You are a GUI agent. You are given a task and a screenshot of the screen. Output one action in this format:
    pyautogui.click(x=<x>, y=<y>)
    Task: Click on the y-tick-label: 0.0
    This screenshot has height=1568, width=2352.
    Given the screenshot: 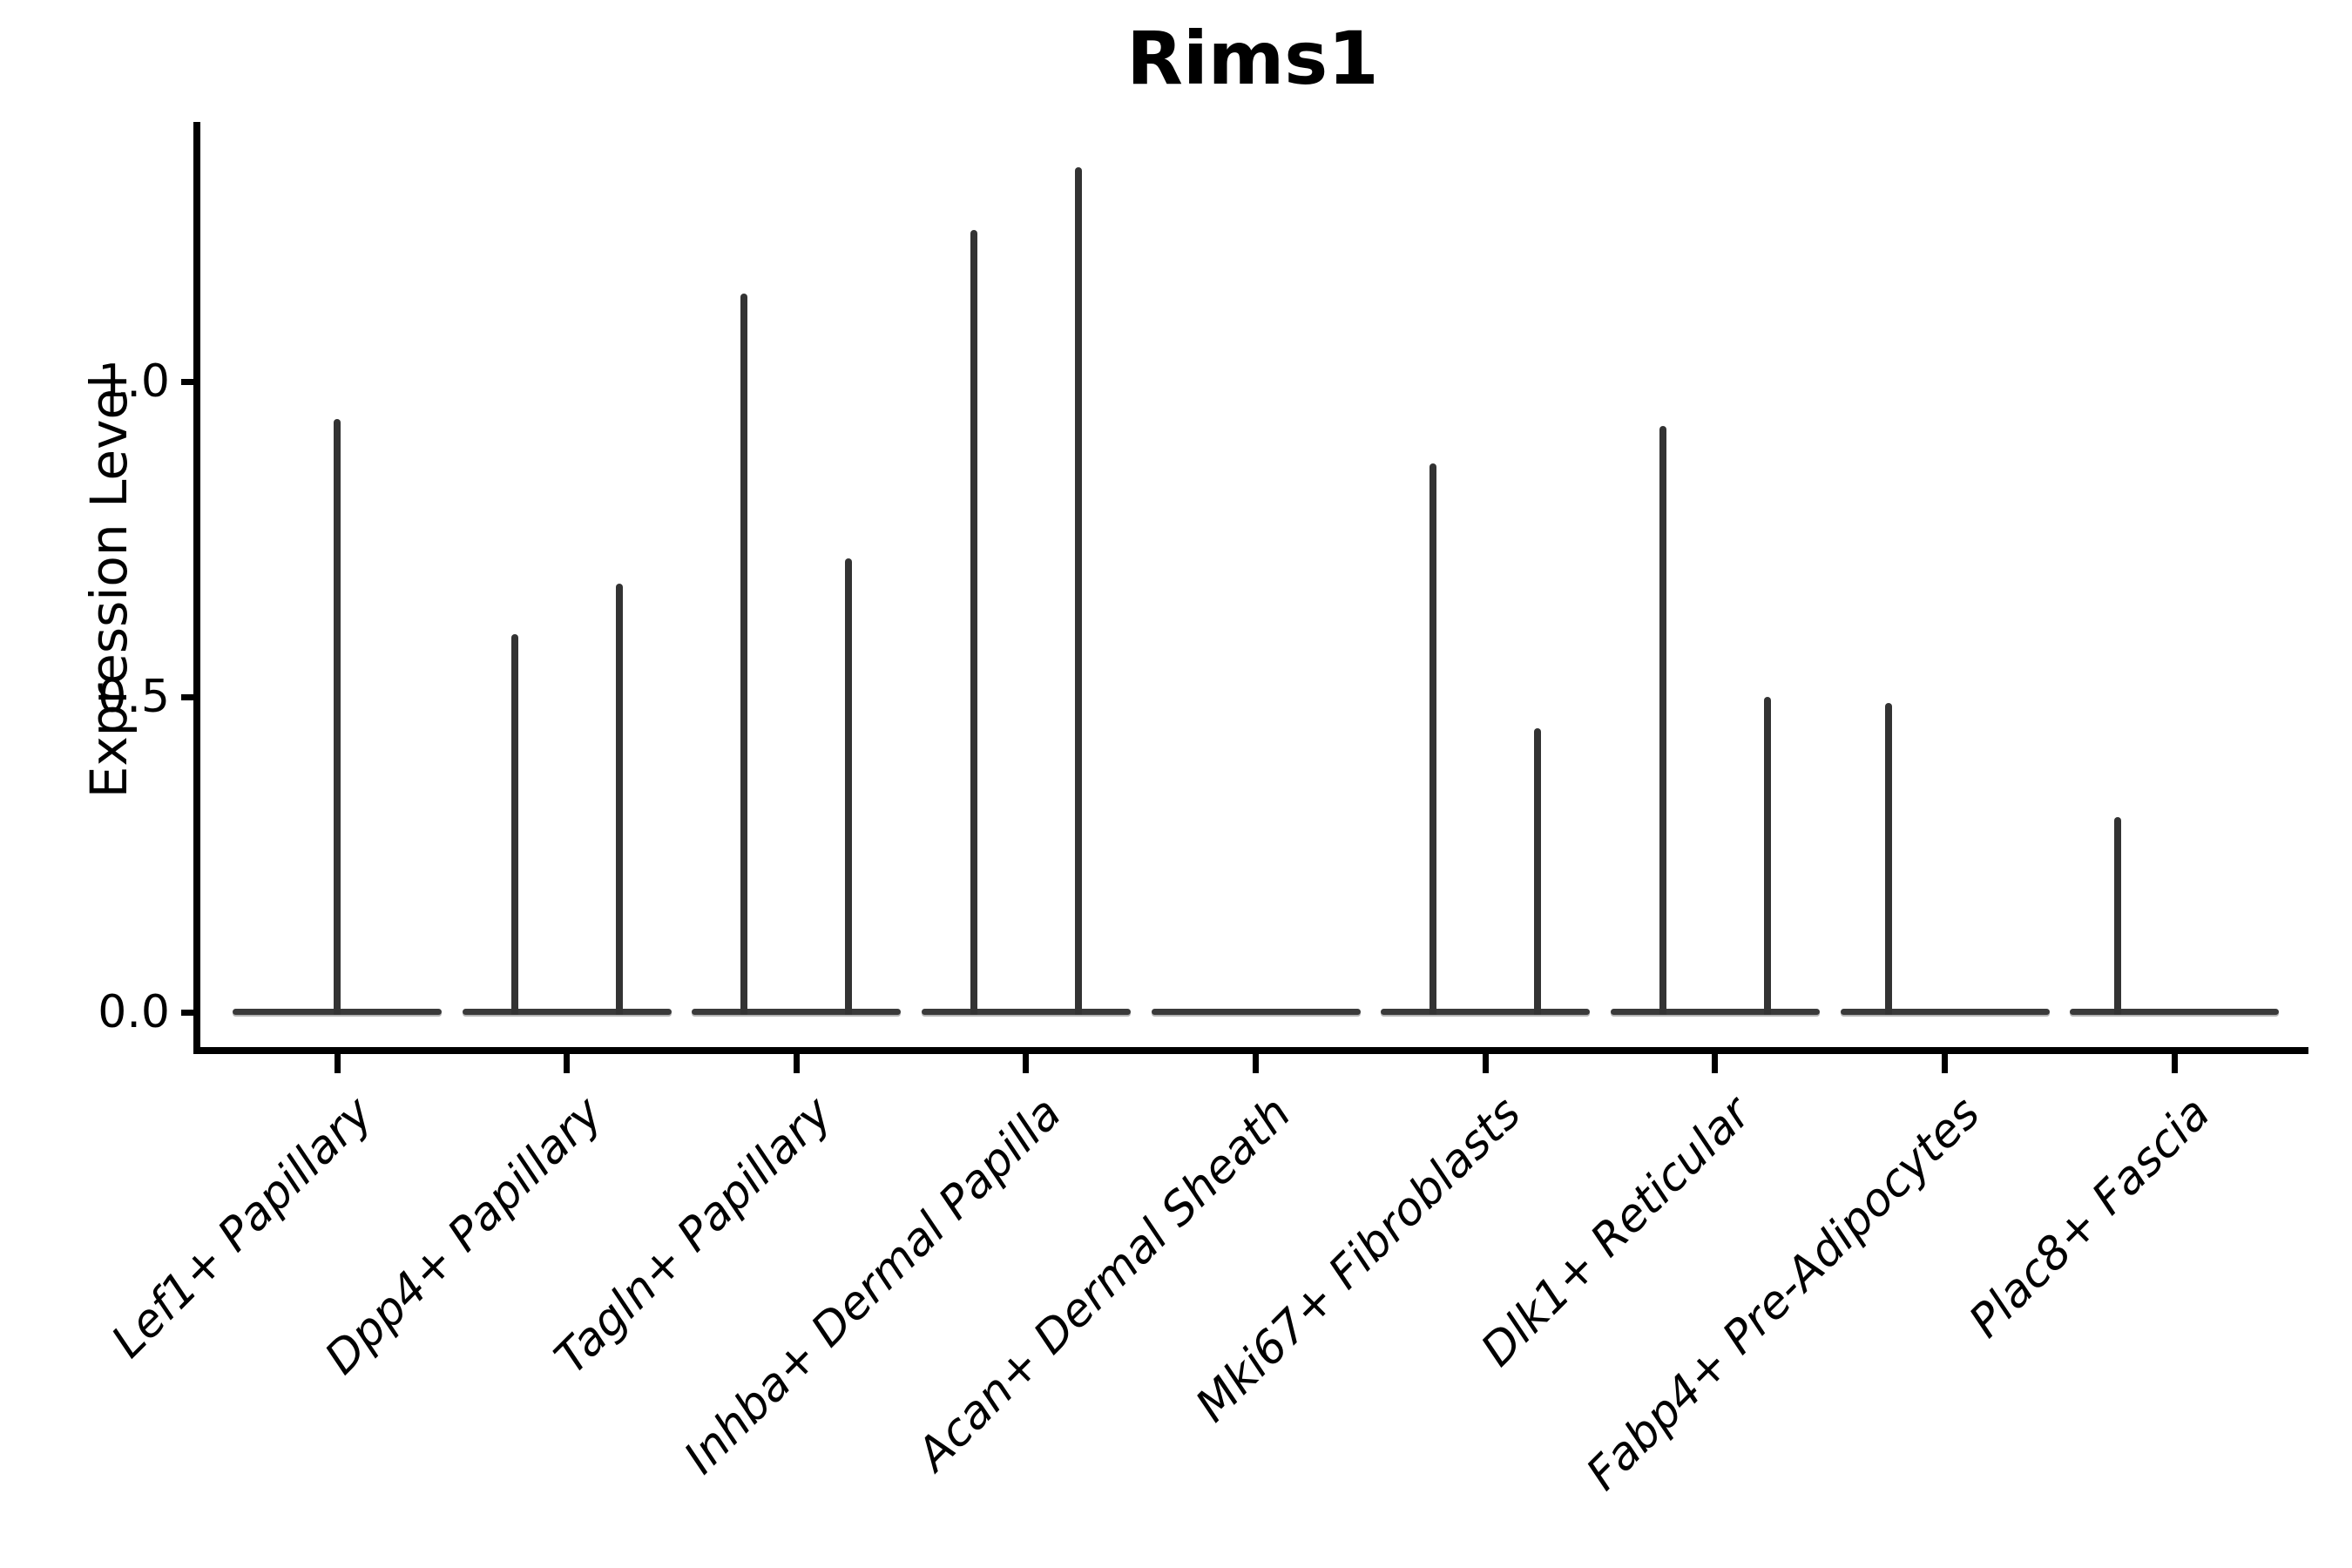 What is the action you would take?
    pyautogui.click(x=134, y=1012)
    